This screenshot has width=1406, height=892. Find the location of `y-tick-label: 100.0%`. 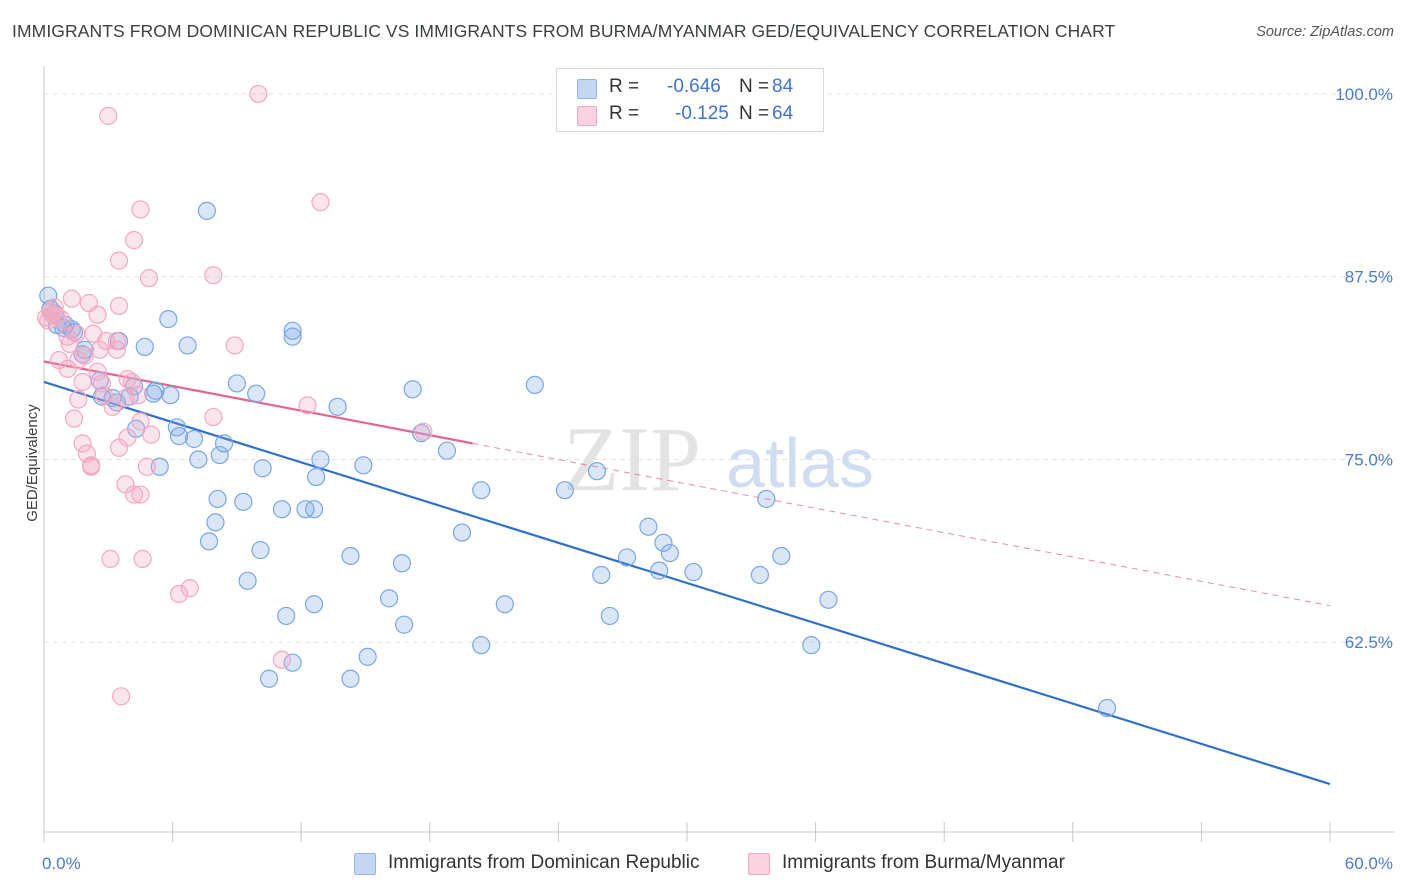

y-tick-label: 100.0% is located at coordinates (1364, 94).